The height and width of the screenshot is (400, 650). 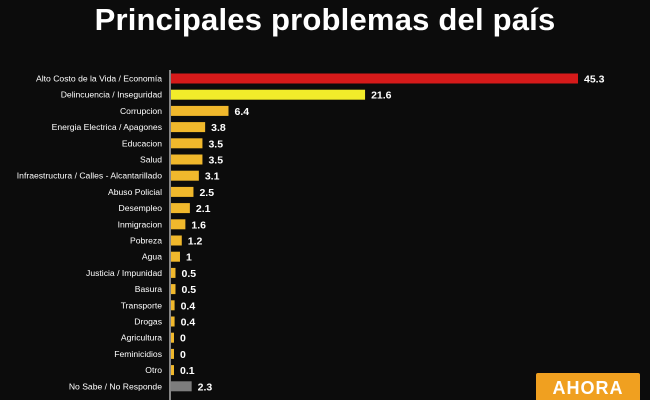 I want to click on category-label: Pobreza, so click(x=146, y=241).